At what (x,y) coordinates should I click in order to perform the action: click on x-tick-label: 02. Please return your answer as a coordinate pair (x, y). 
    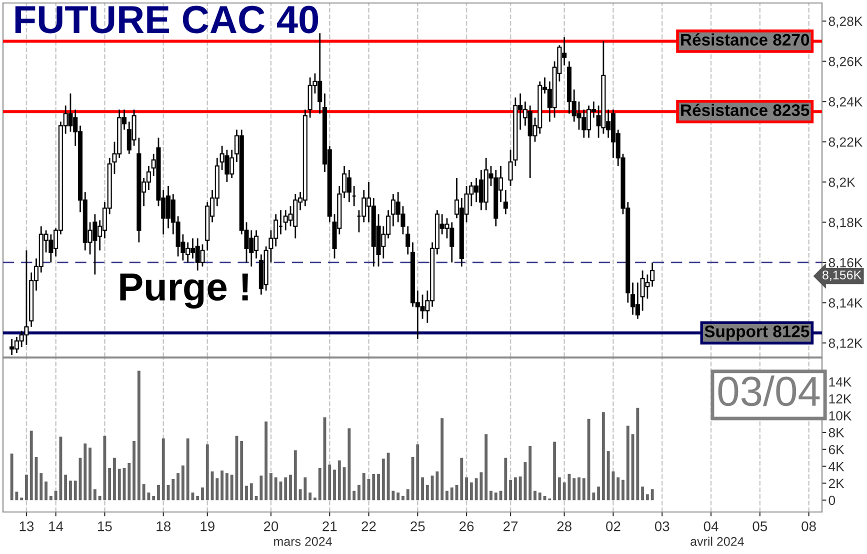
    Looking at the image, I should click on (613, 526).